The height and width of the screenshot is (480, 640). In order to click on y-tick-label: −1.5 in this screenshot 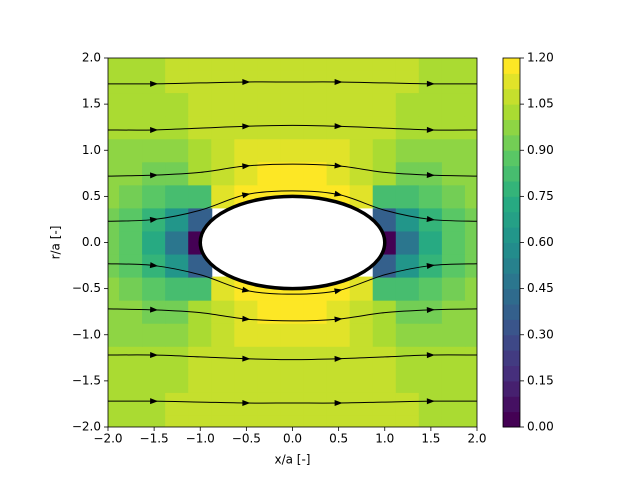, I will do `click(86, 380)`.